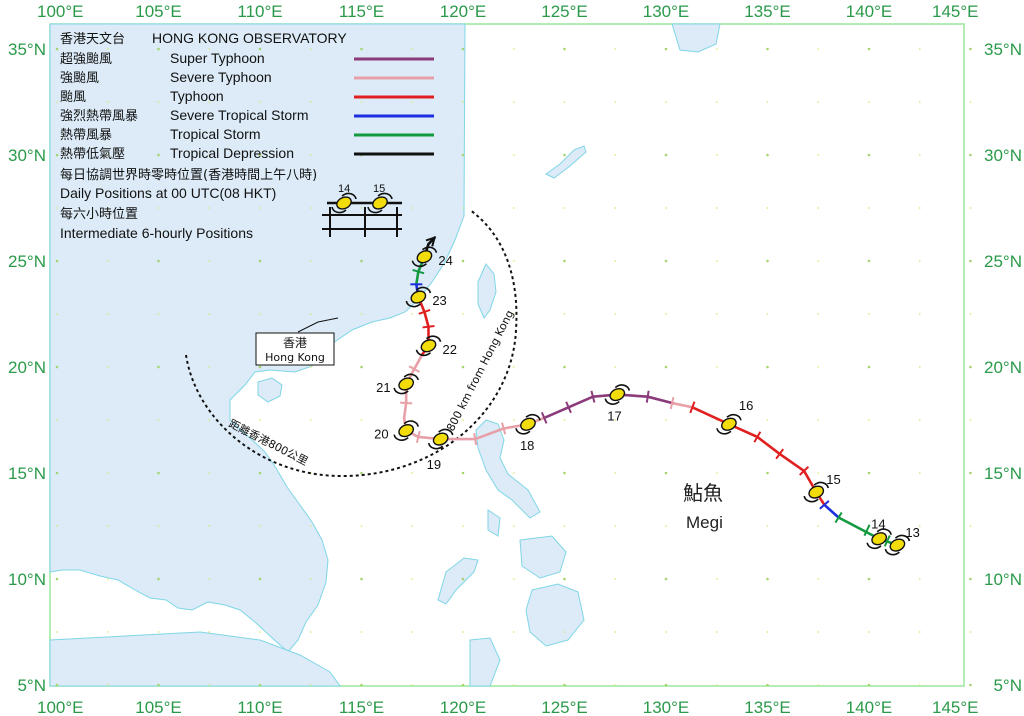  I want to click on hong-kong-name-en: Hong Kong, so click(295, 357).